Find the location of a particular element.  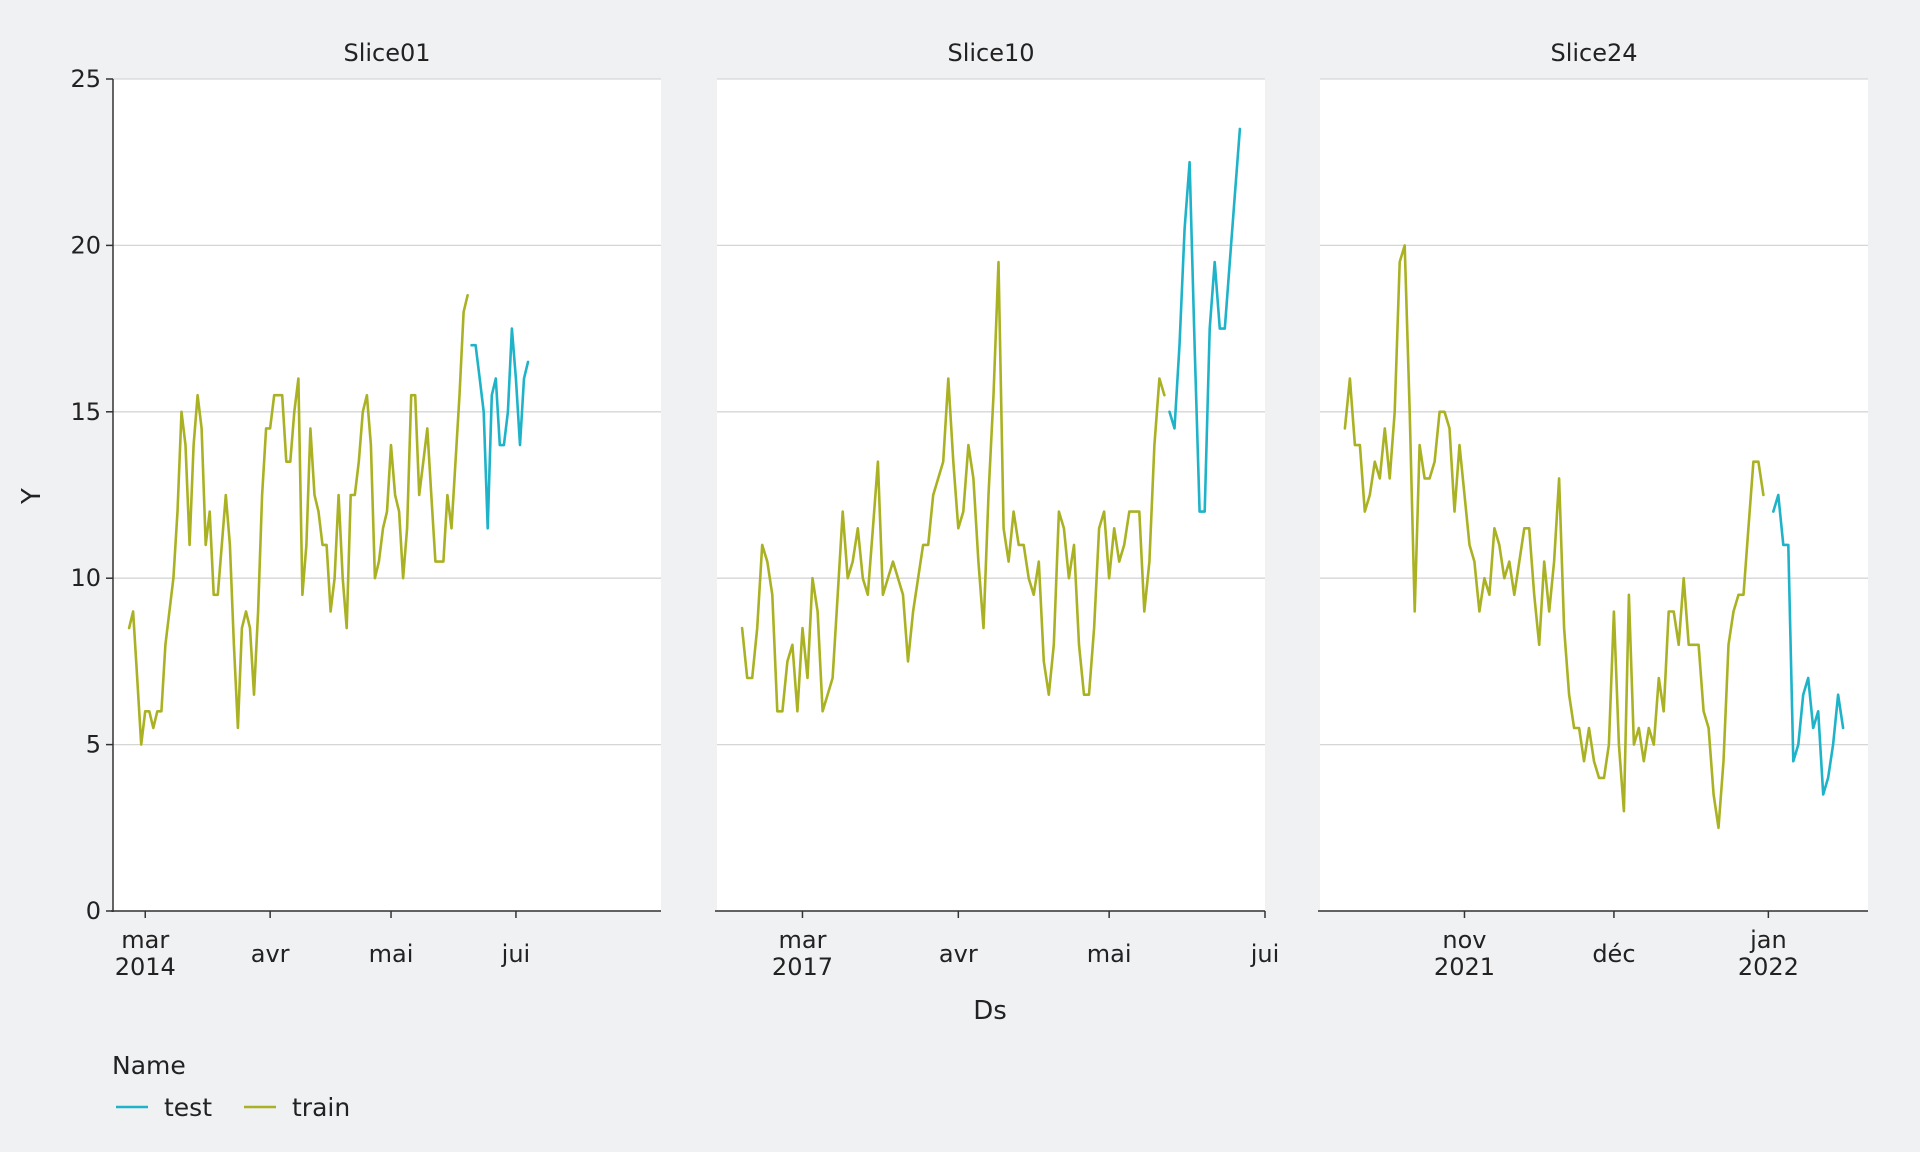

y-tick-label: 20 is located at coordinates (85, 245).